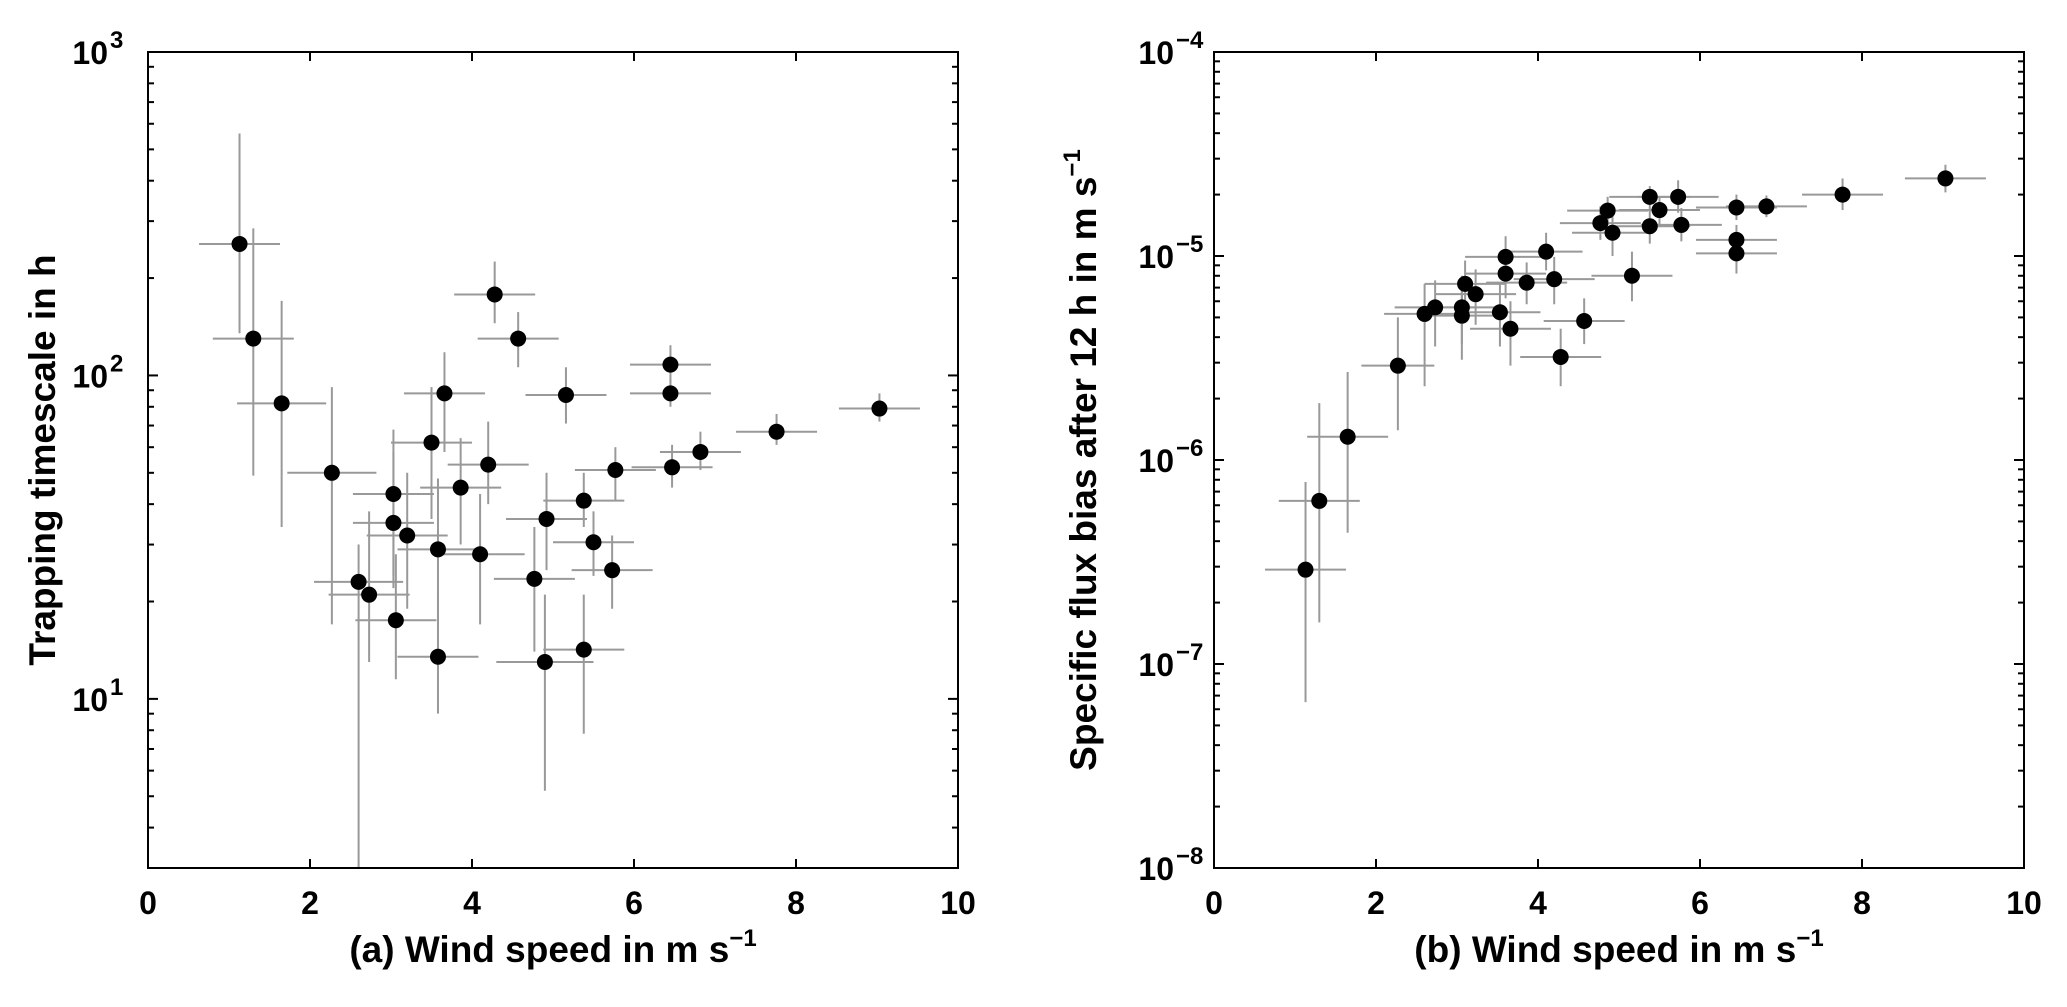  I want to click on y-tick-exponent: 3, so click(116, 40).